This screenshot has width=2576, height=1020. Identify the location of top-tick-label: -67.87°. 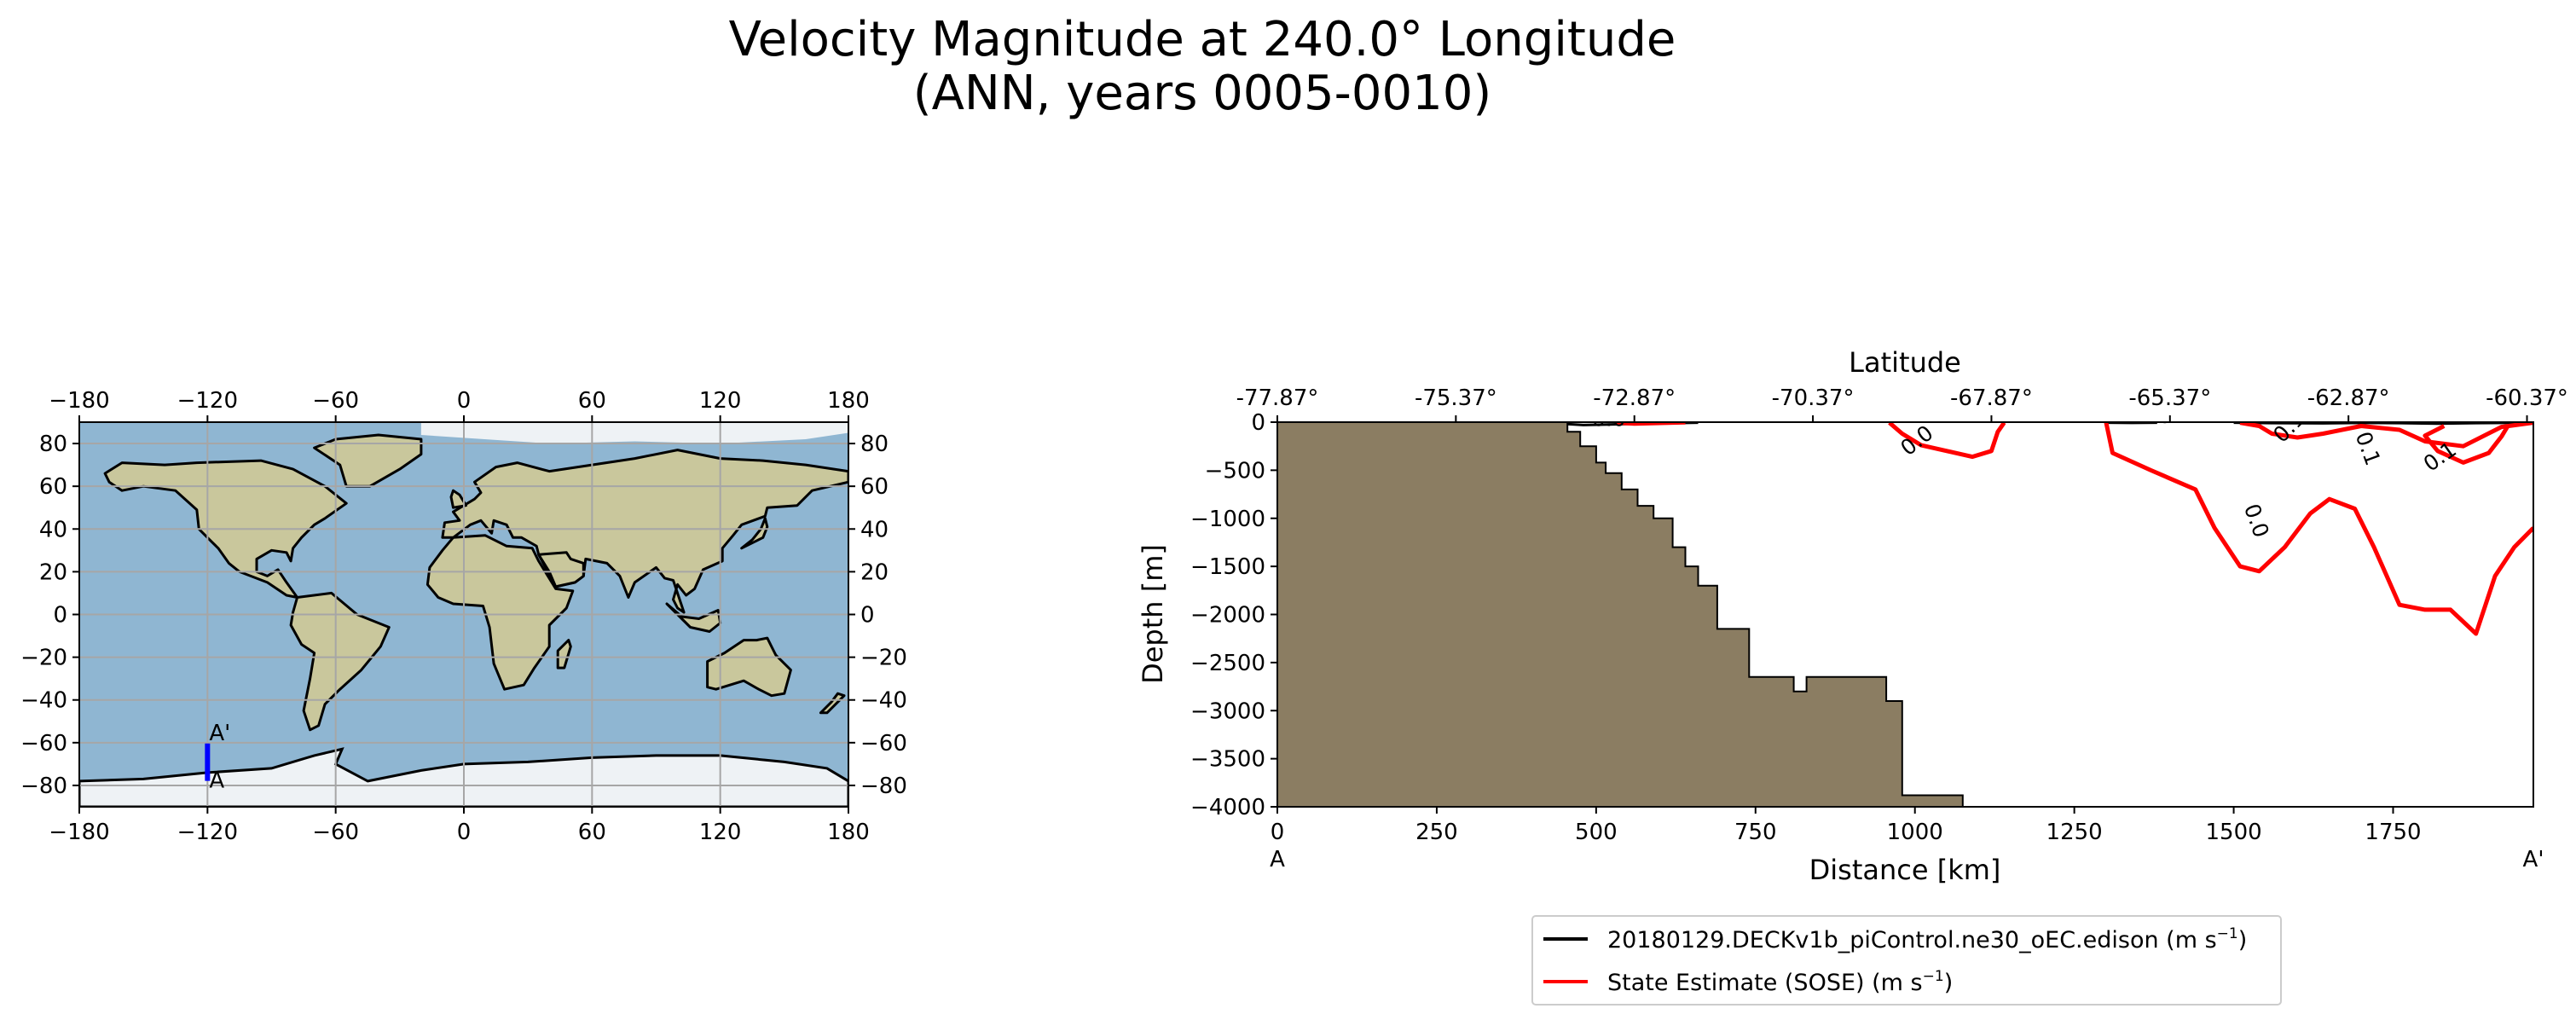
(1991, 398).